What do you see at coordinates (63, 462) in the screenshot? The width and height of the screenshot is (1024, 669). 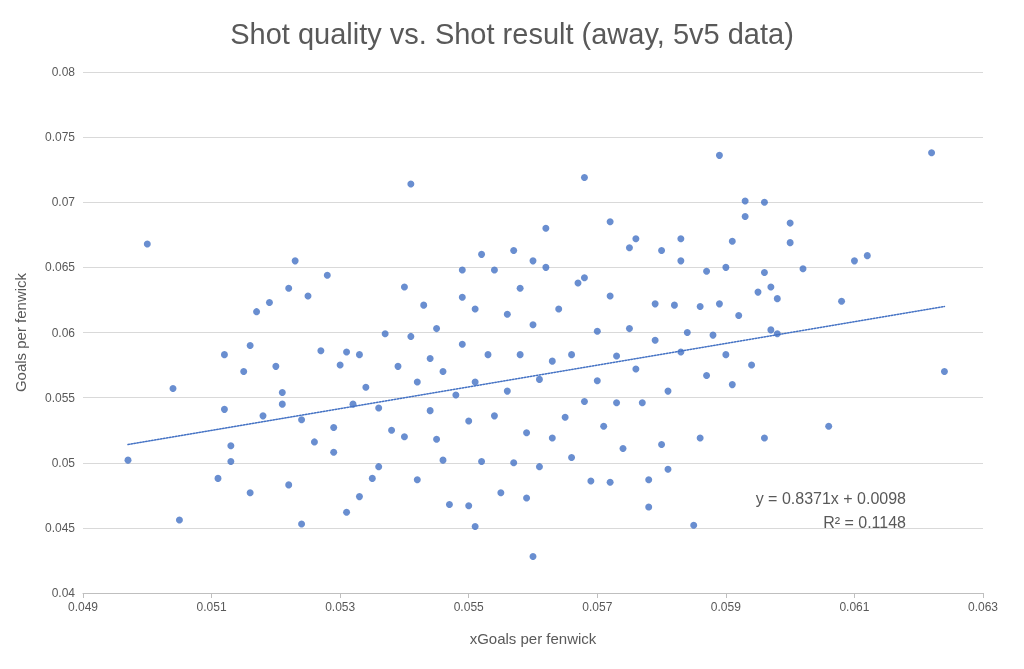 I see `y-tick-label: 0.05` at bounding box center [63, 462].